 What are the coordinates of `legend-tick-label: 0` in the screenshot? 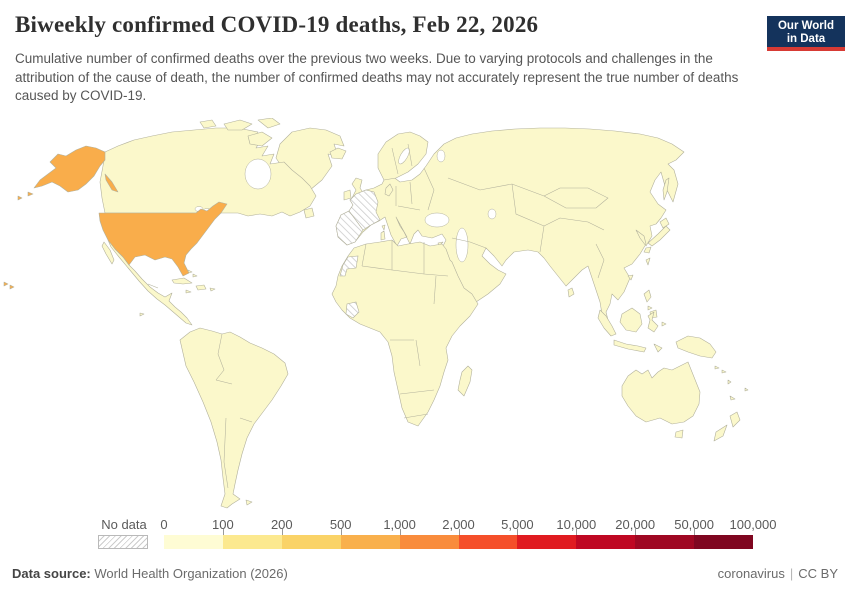 It's located at (164, 524).